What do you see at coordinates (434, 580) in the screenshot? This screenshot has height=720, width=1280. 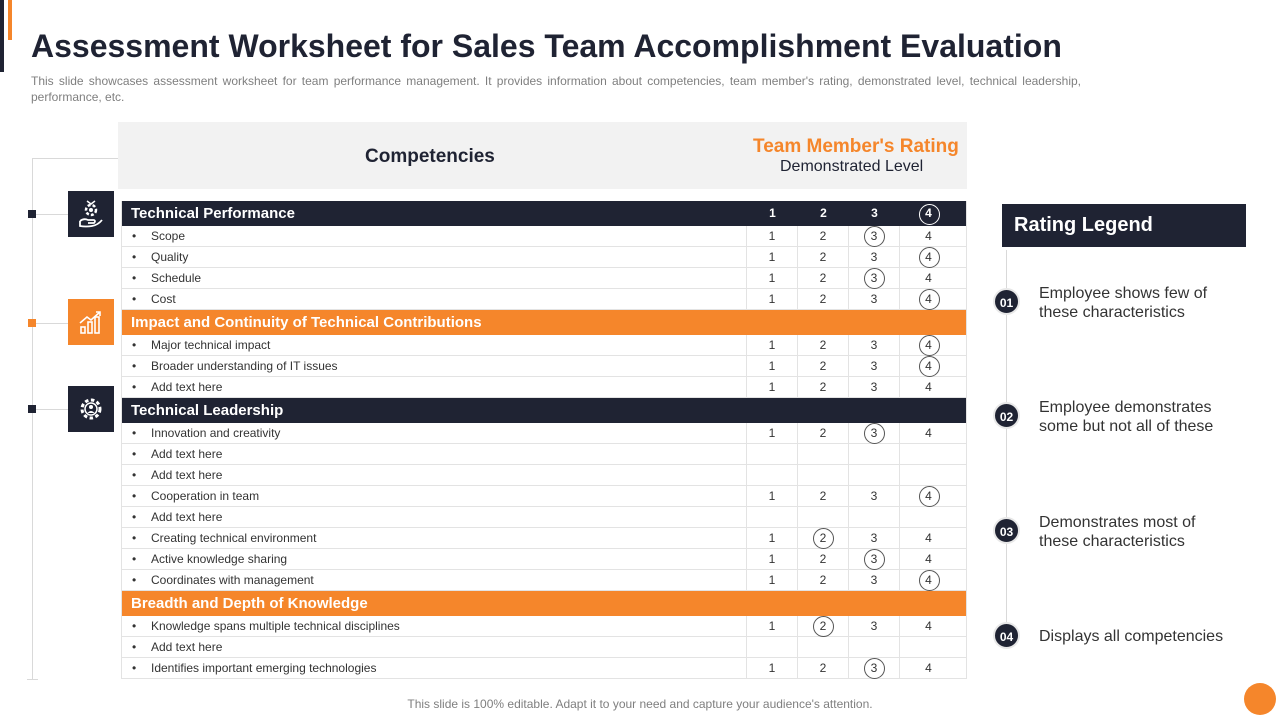 I see `competency-label: • Coordinates with management` at bounding box center [434, 580].